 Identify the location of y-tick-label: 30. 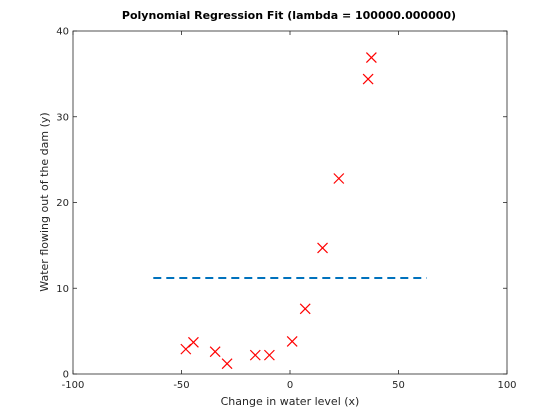
(62, 117).